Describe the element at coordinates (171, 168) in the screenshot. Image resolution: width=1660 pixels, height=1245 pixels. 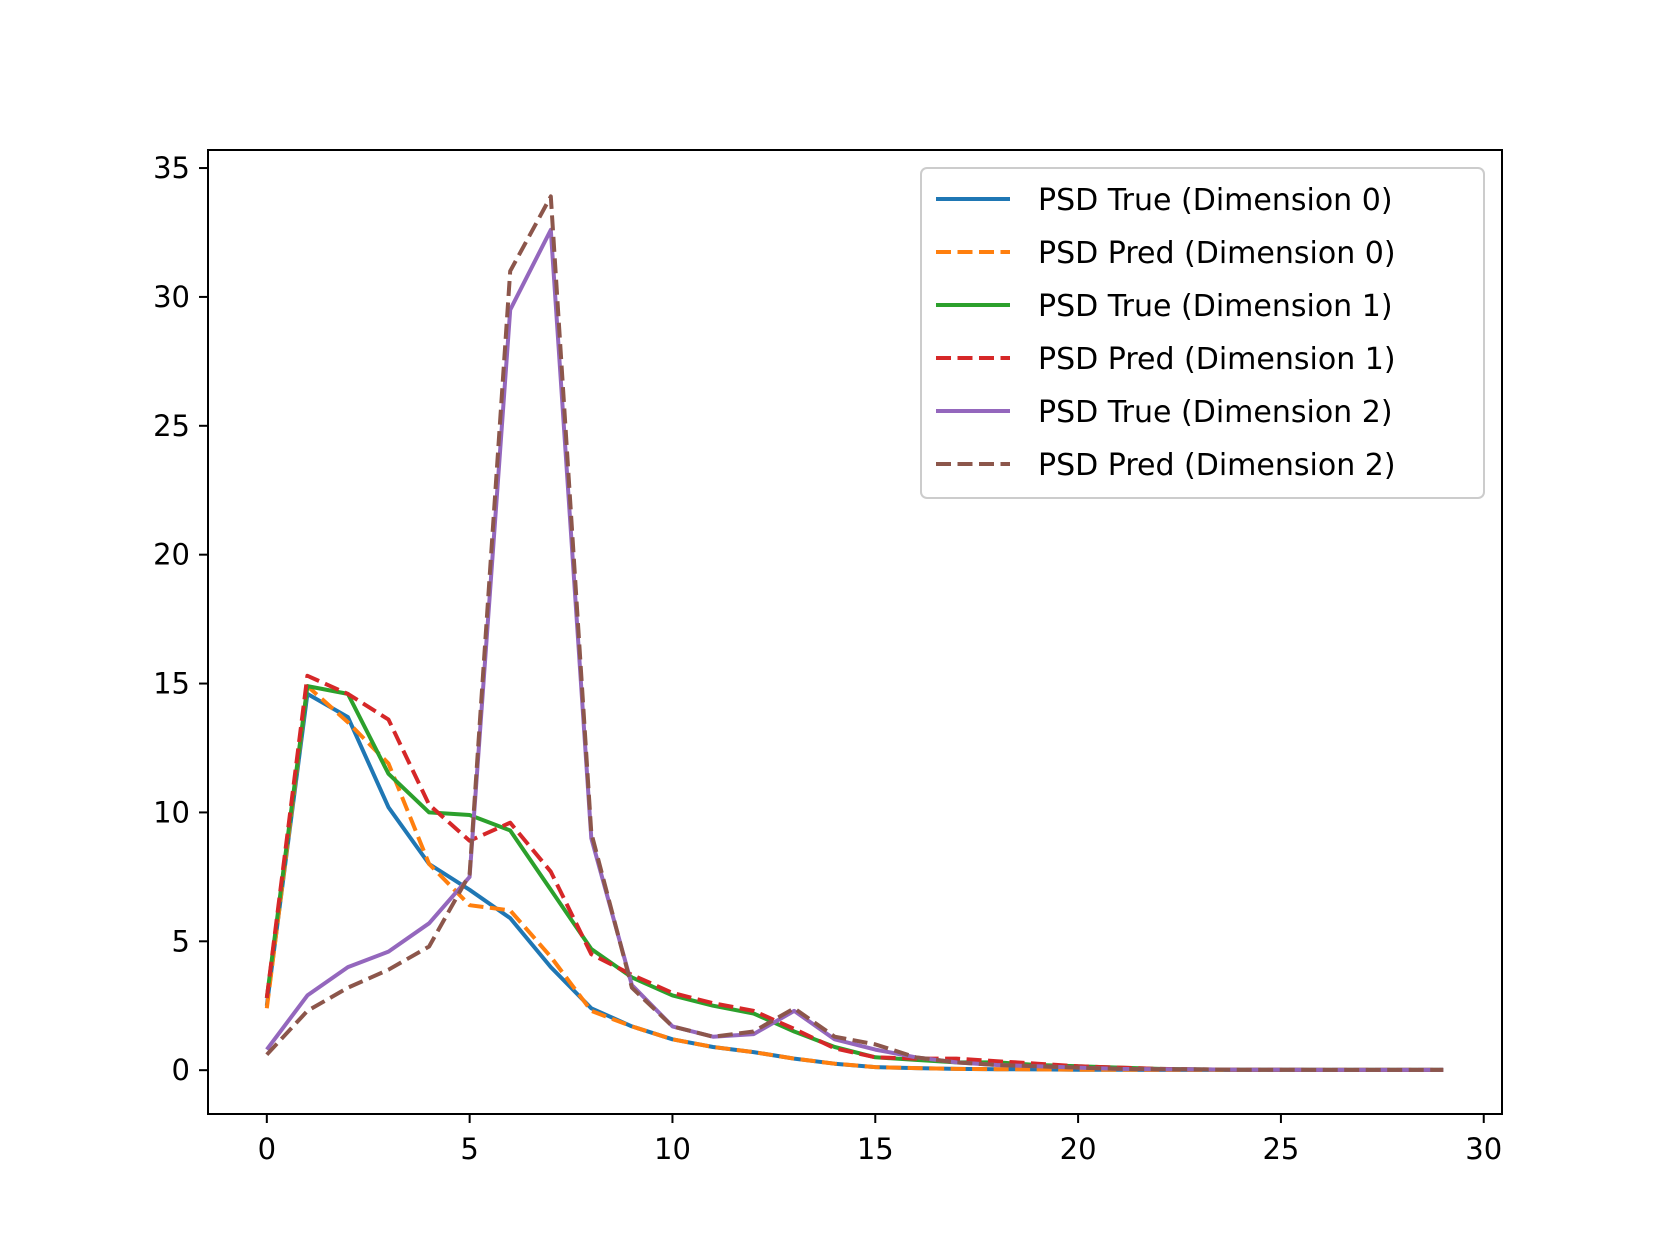
I see `y-tick-label: 35` at that location.